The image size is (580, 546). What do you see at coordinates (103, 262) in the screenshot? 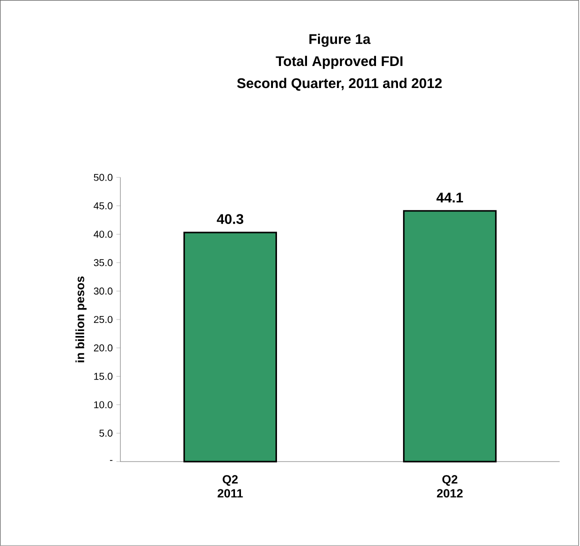
I see `y-tick-label: 35.0` at bounding box center [103, 262].